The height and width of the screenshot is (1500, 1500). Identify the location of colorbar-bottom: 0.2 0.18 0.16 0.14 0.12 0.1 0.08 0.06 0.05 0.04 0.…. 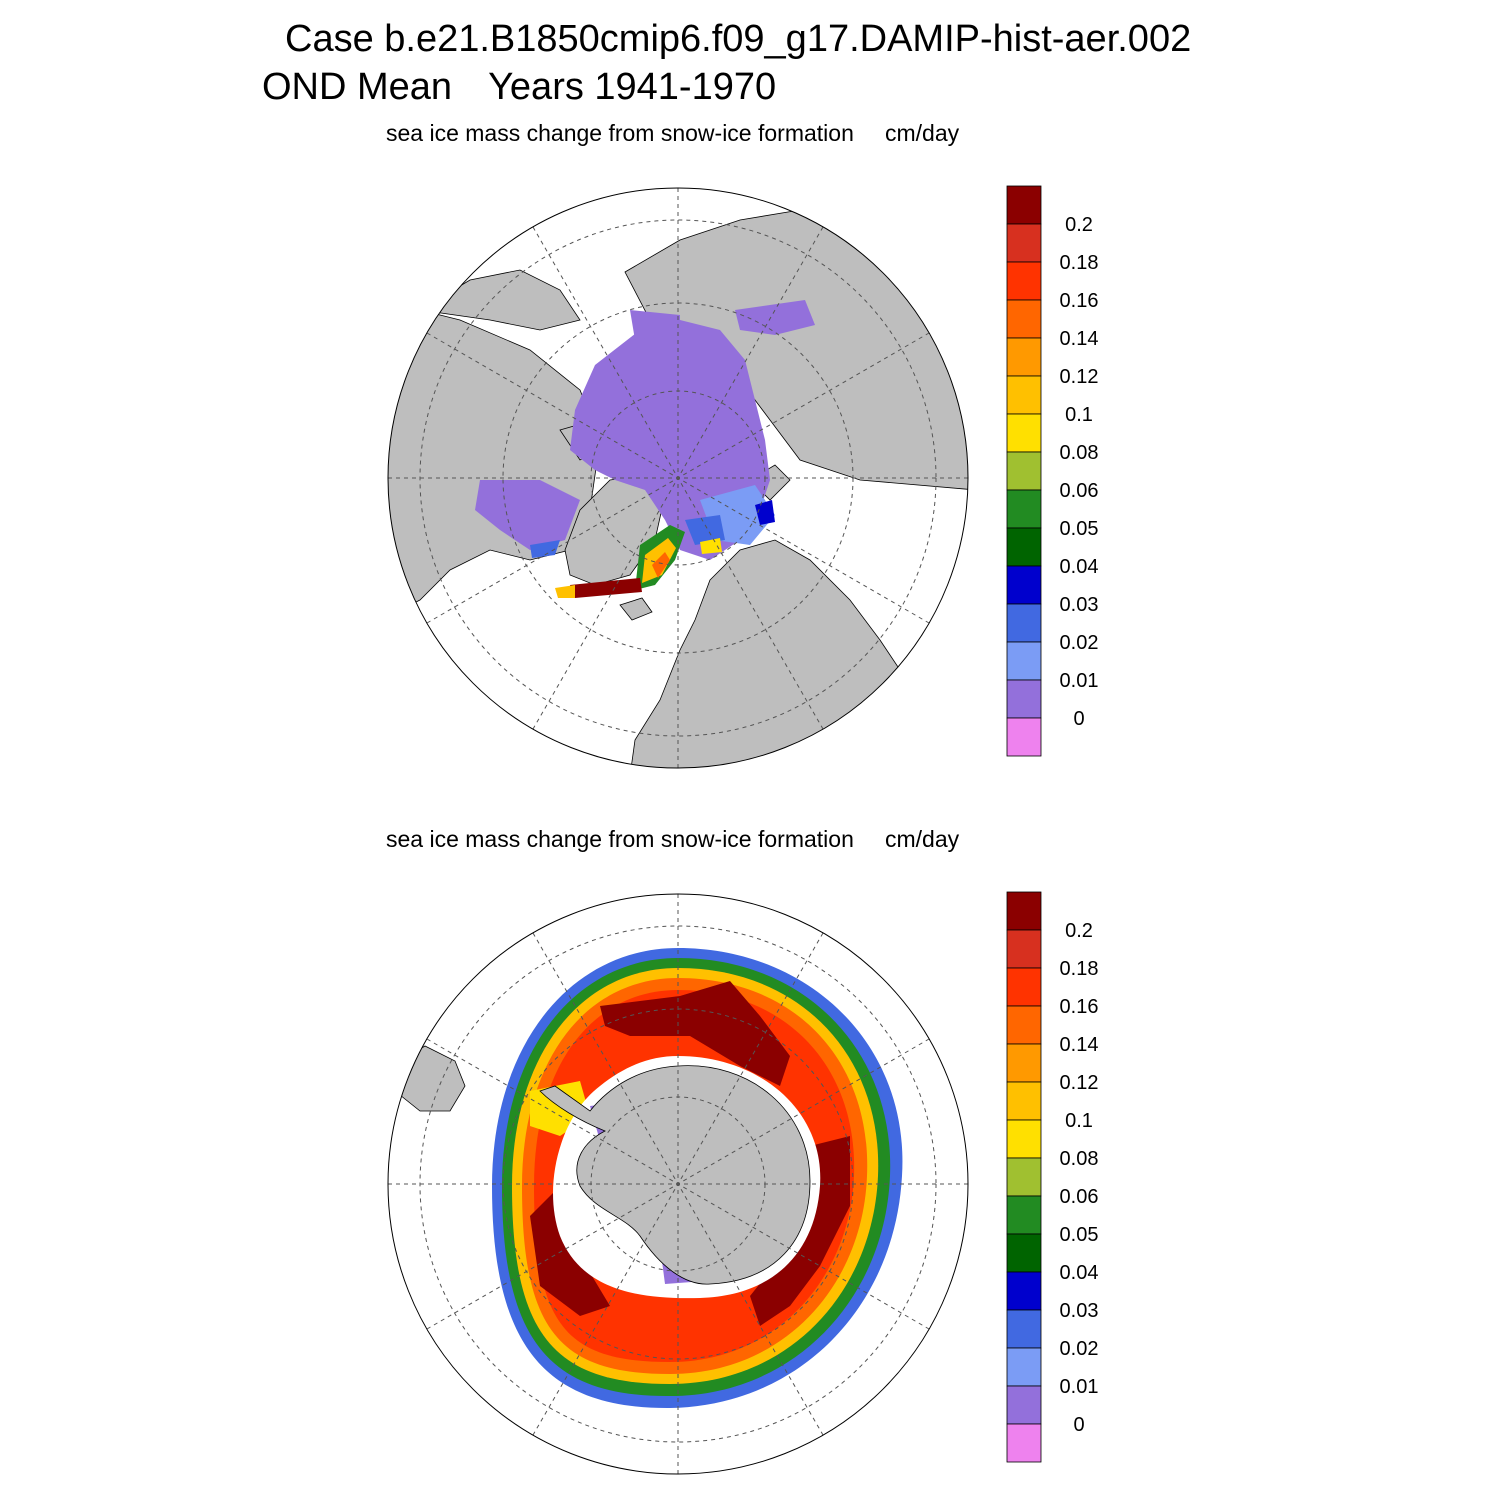
(1052, 1177).